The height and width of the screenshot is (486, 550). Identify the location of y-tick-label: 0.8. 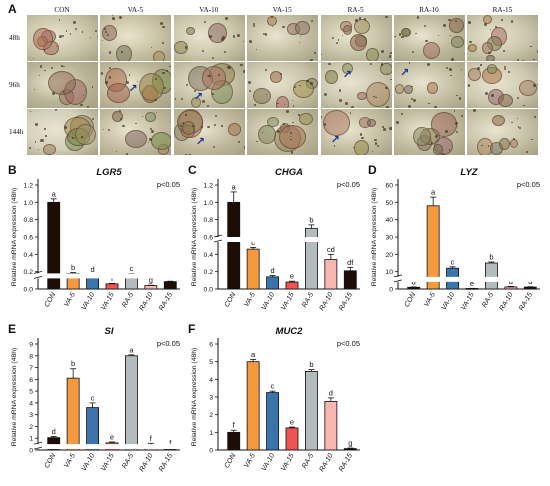
(209, 220).